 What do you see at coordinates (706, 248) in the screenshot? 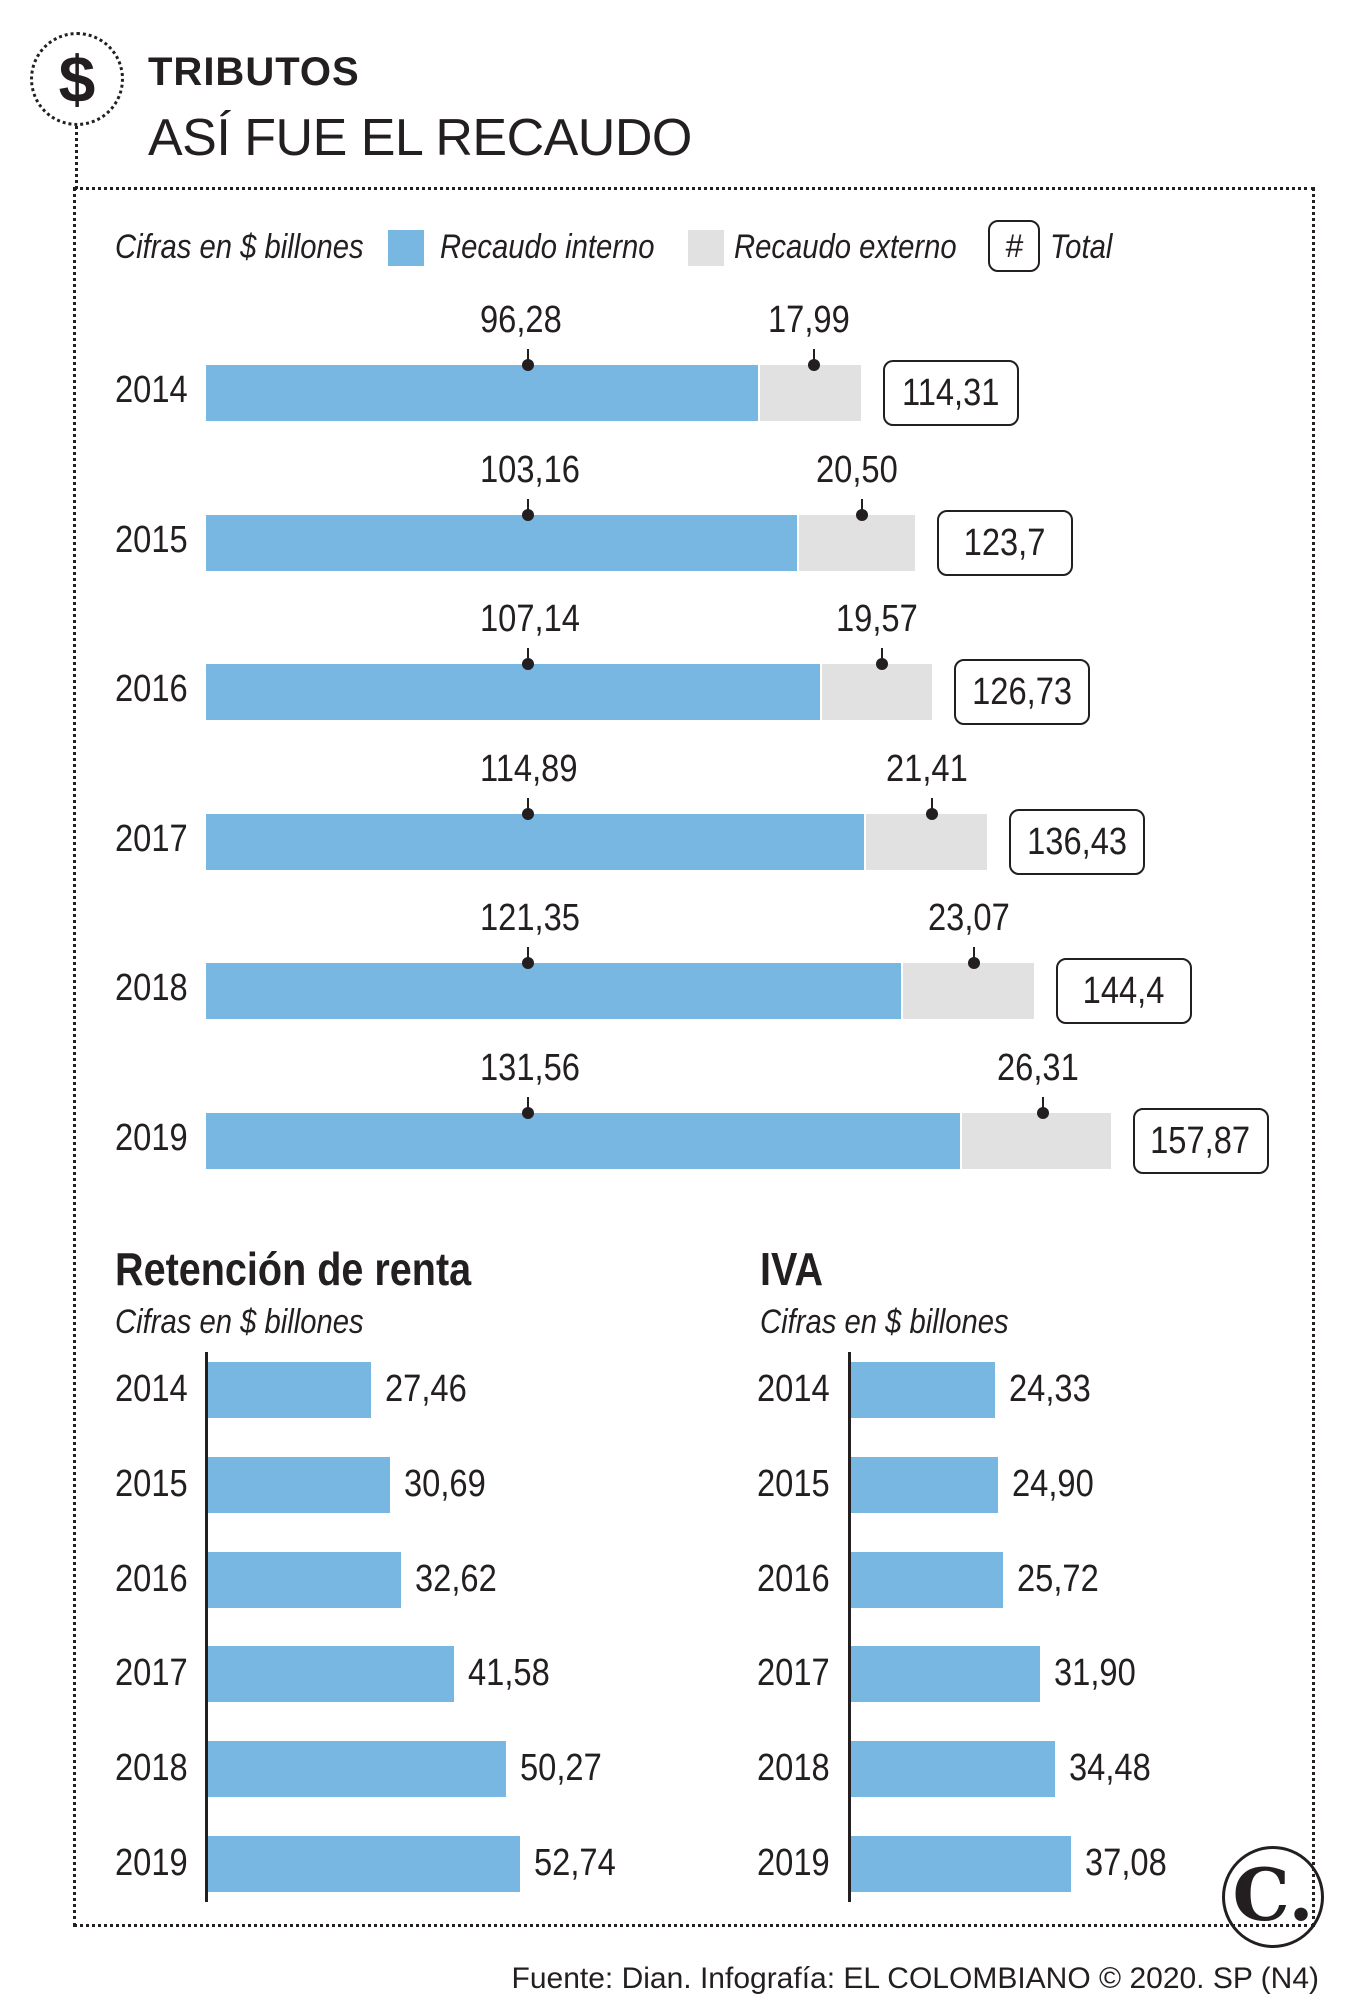
I see `legend-swatch-external` at bounding box center [706, 248].